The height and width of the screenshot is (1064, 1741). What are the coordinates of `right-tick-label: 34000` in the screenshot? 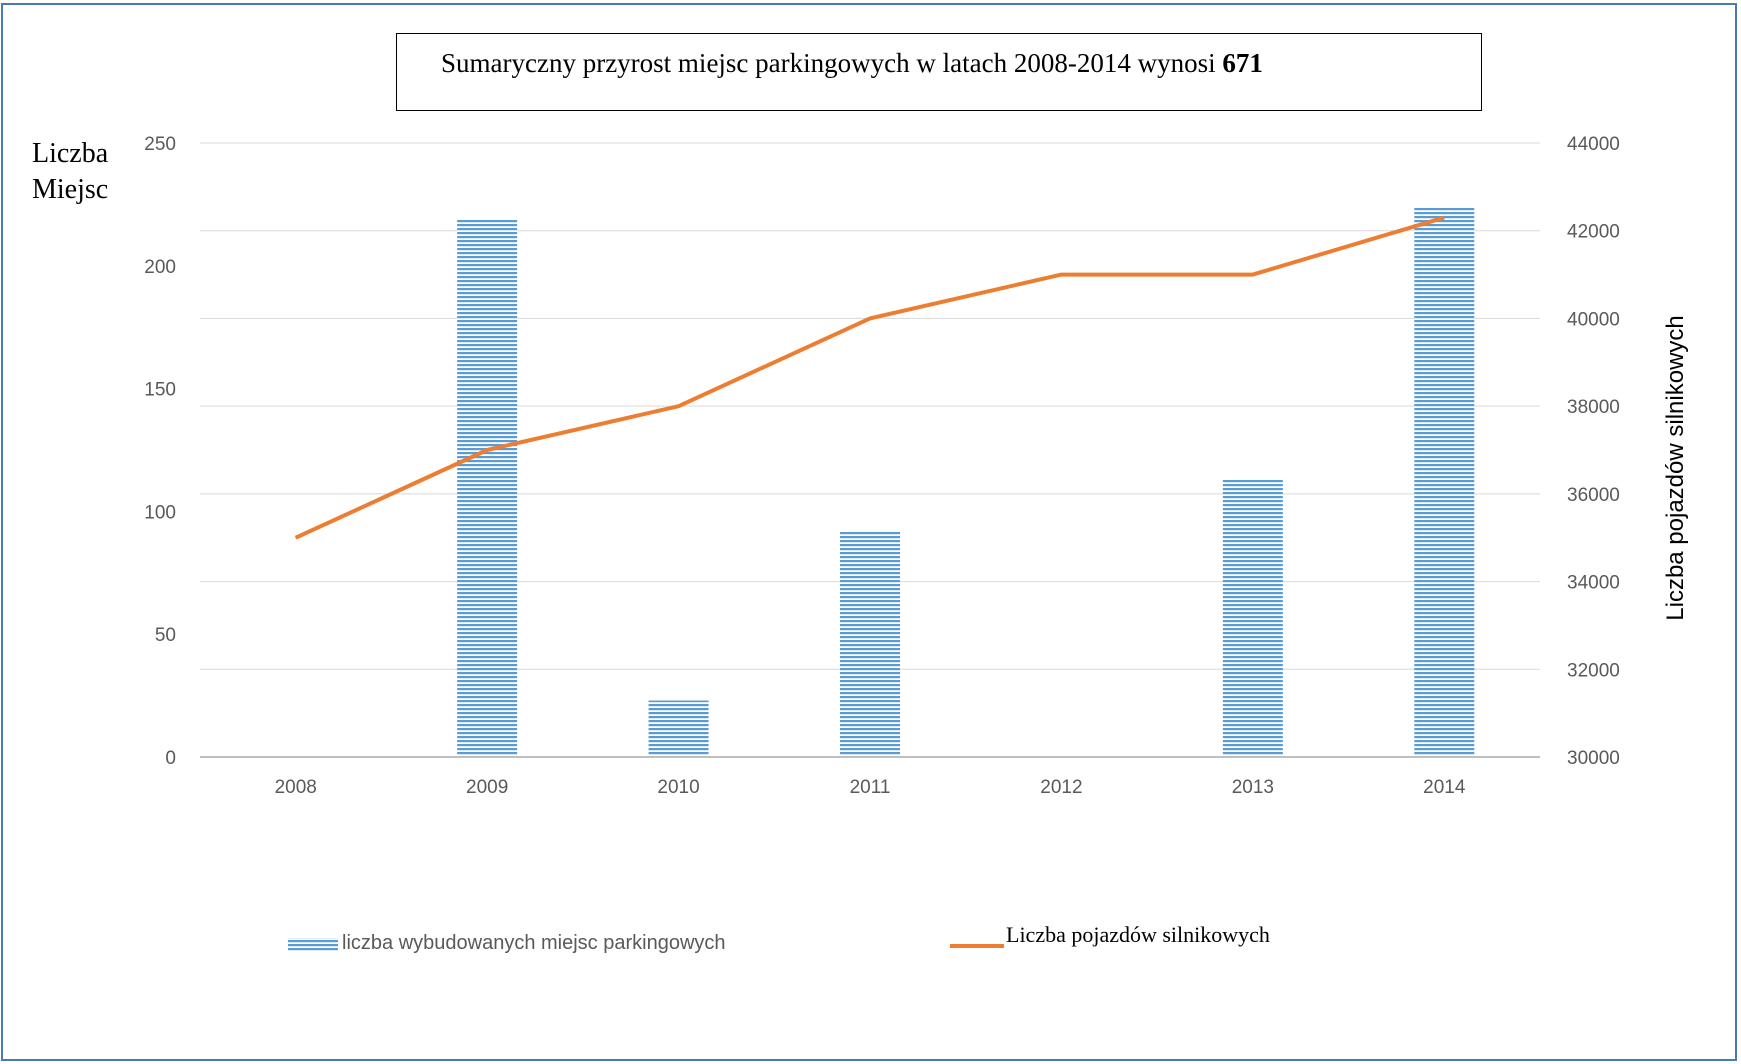 It's located at (1593, 583).